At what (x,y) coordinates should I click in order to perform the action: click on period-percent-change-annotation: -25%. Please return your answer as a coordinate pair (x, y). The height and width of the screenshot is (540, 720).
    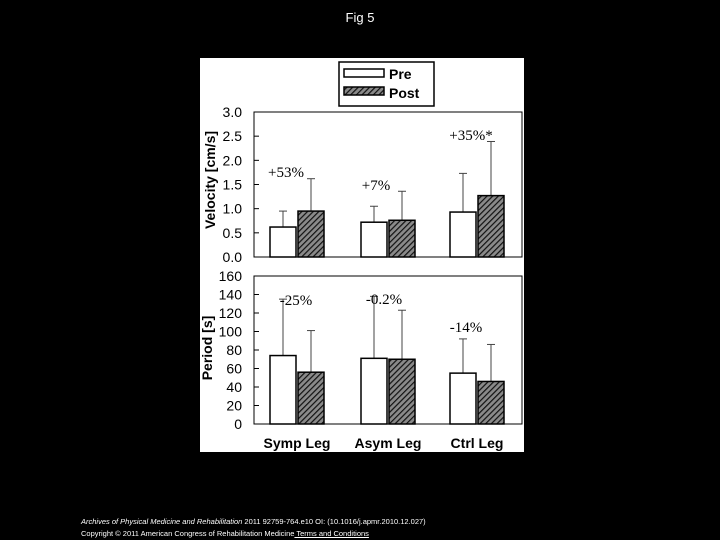
    Looking at the image, I should click on (296, 301).